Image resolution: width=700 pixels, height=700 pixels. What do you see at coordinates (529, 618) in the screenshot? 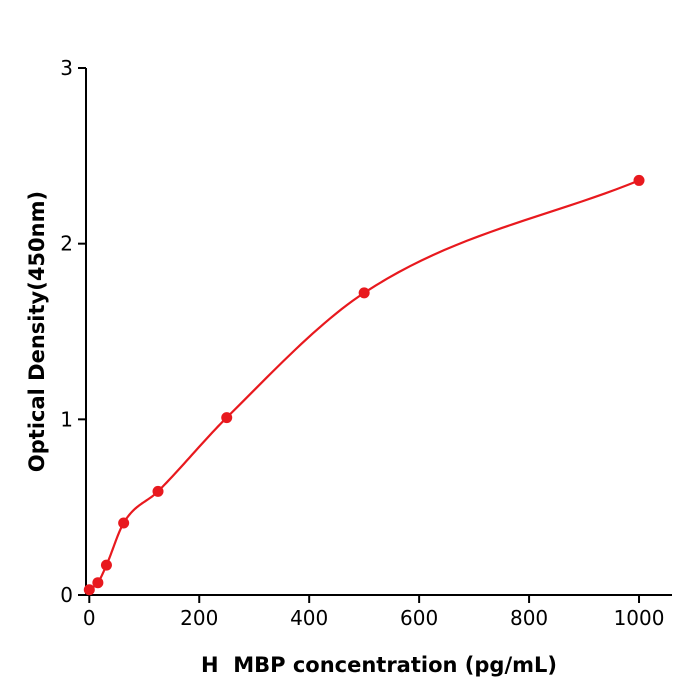
I see `x-tick-label: 800` at bounding box center [529, 618].